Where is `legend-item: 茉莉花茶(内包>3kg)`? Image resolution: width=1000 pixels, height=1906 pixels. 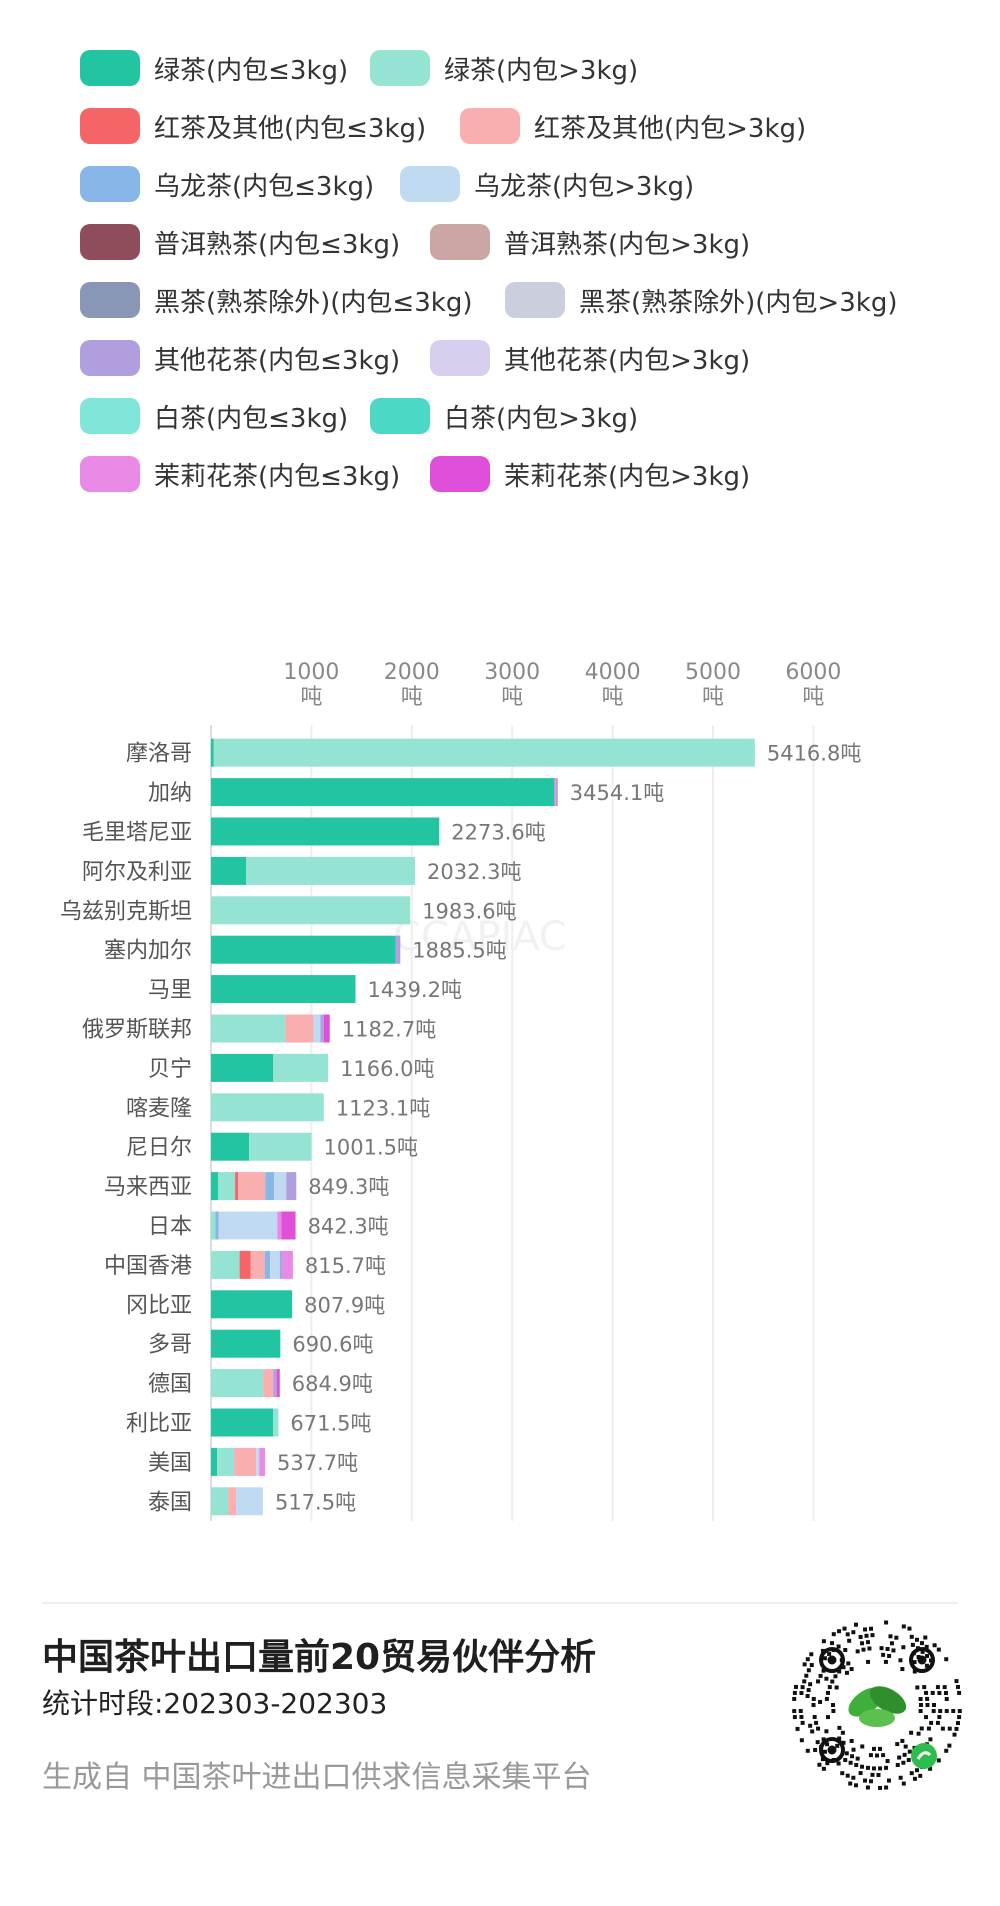 legend-item: 茉莉花茶(内包>3kg) is located at coordinates (590, 474).